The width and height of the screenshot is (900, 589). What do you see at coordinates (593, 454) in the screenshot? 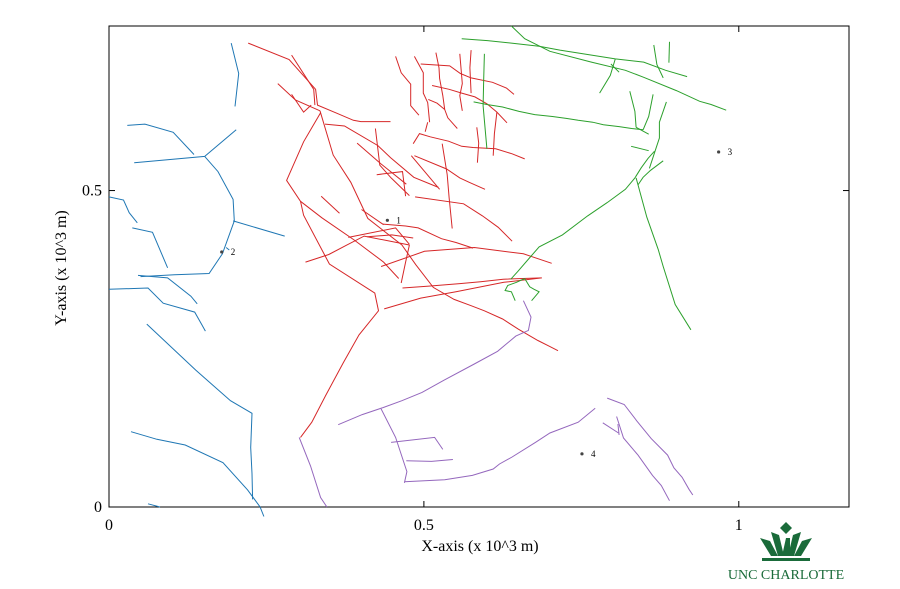
I see `node-label: 4` at bounding box center [593, 454].